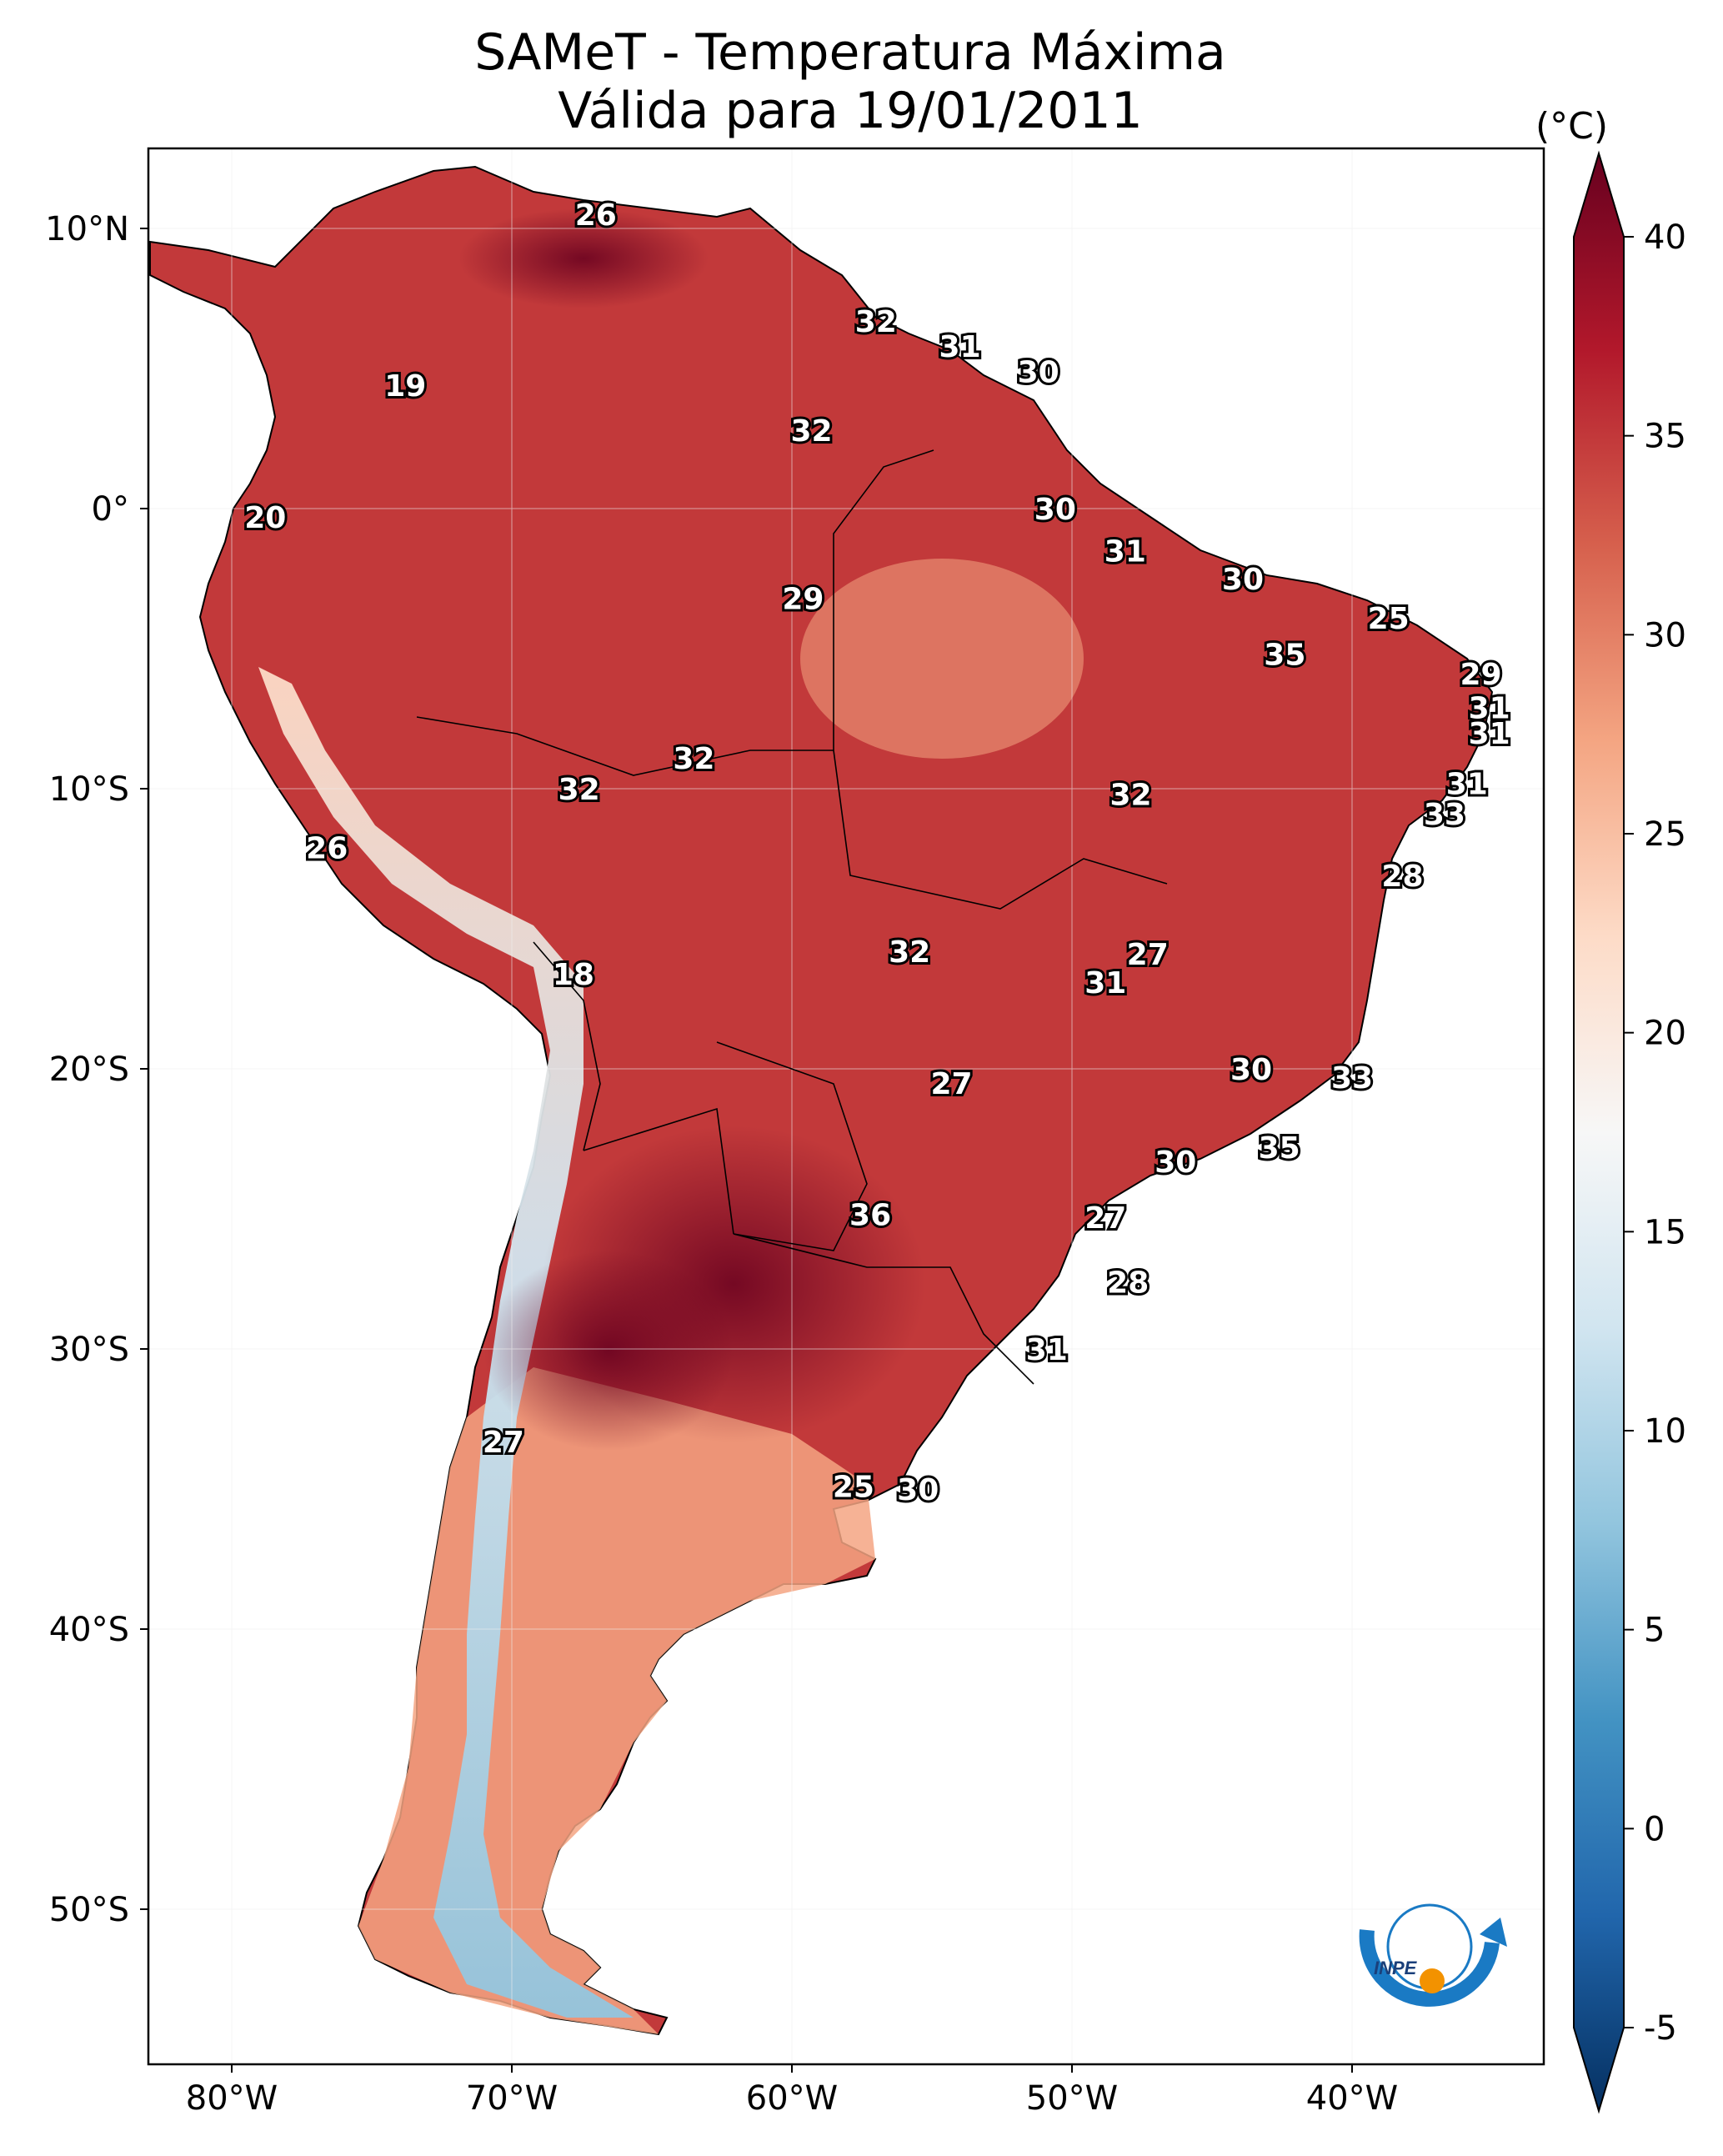 The height and width of the screenshot is (2156, 1723). I want to click on argentina-hotspot, so click(608, 1351).